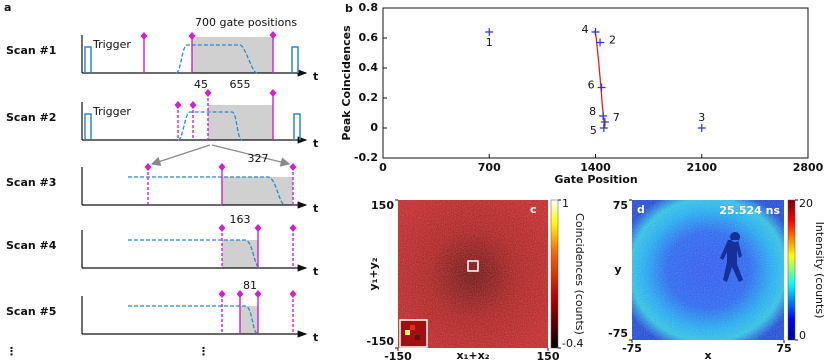  I want to click on y-tick-label: 75, so click(620, 205).